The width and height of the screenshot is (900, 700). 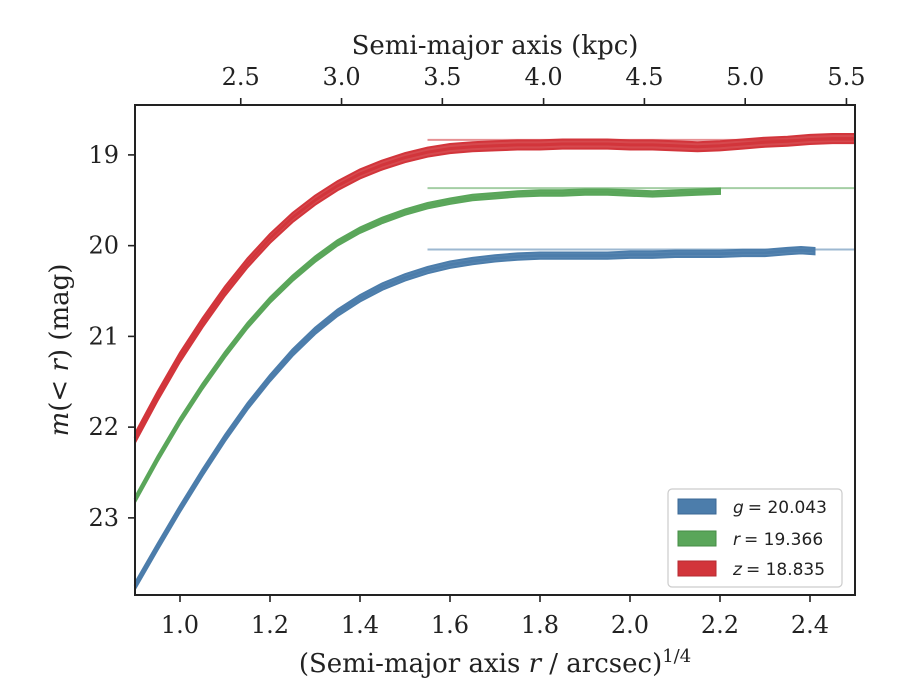 I want to click on y-tick-label: 19, so click(x=103, y=155).